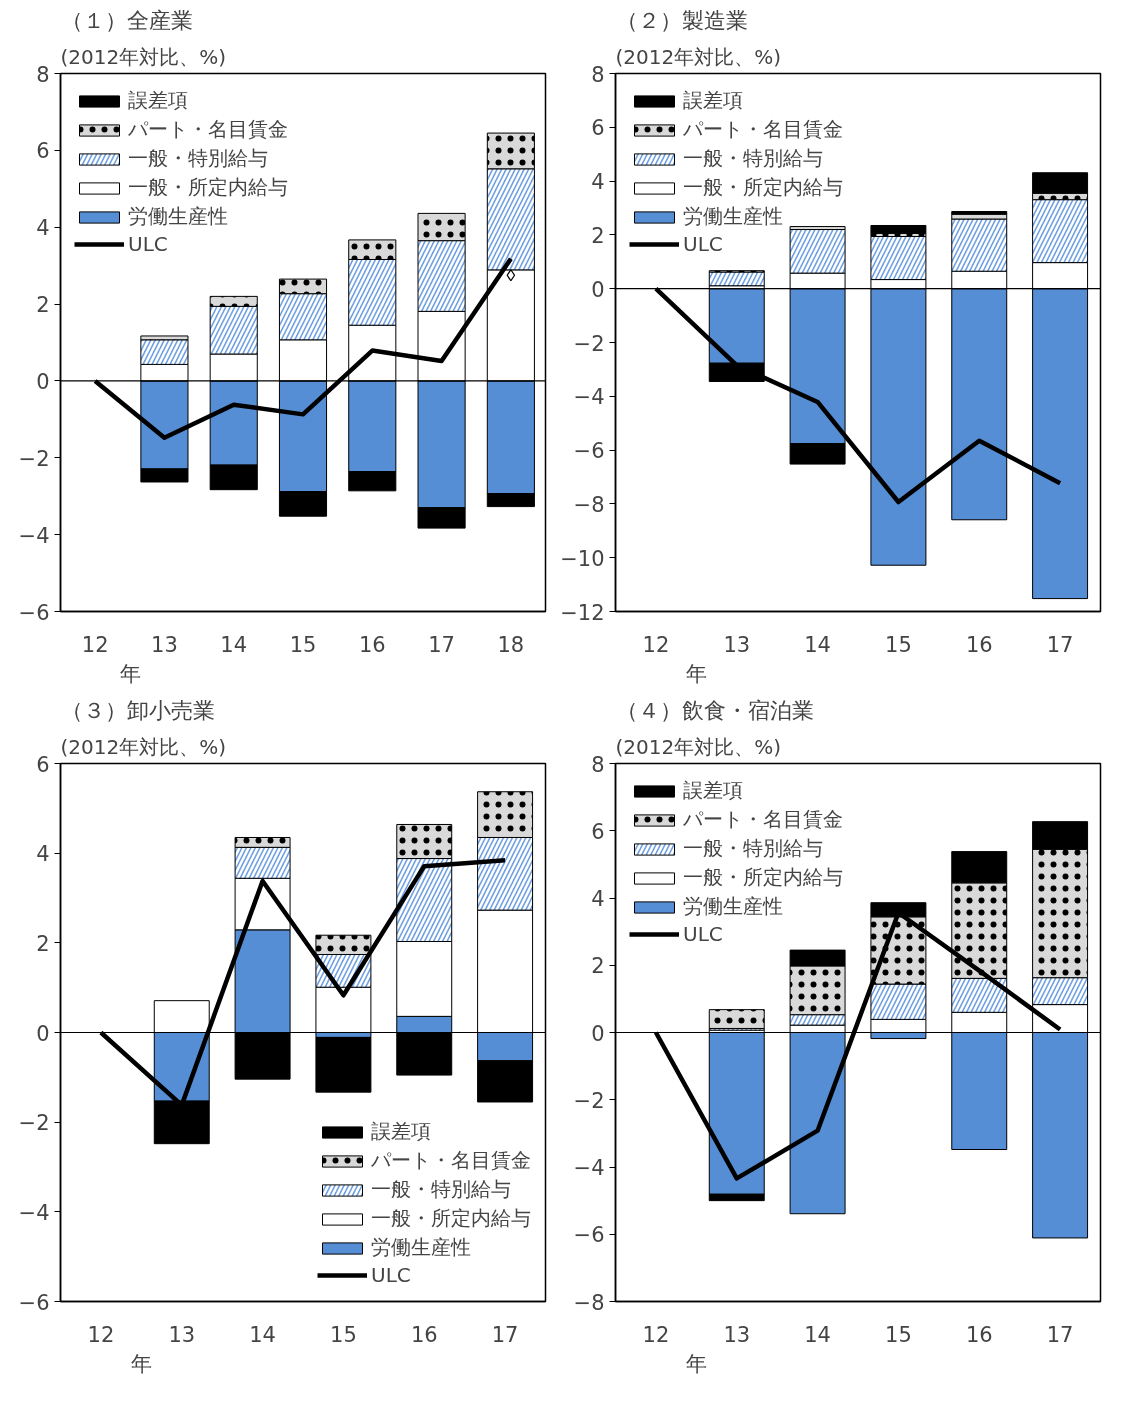 The width and height of the screenshot is (1129, 1410). What do you see at coordinates (137, 710) in the screenshot?
I see `chart-title: （３）卸小売業` at bounding box center [137, 710].